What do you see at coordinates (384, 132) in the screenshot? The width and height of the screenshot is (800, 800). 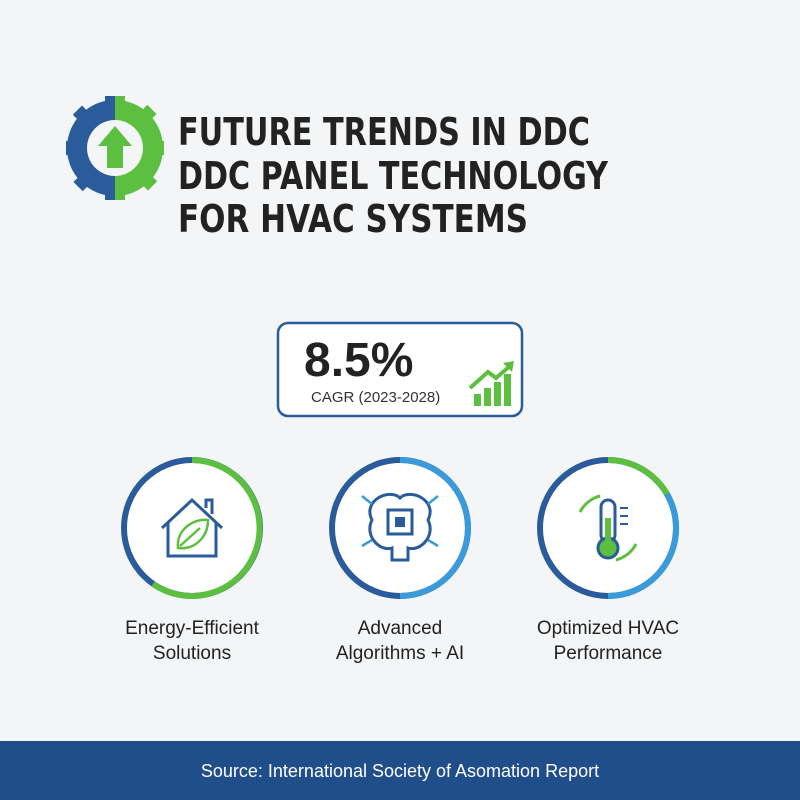 I see `title-line: FUTURE TRENDS IN DDC` at bounding box center [384, 132].